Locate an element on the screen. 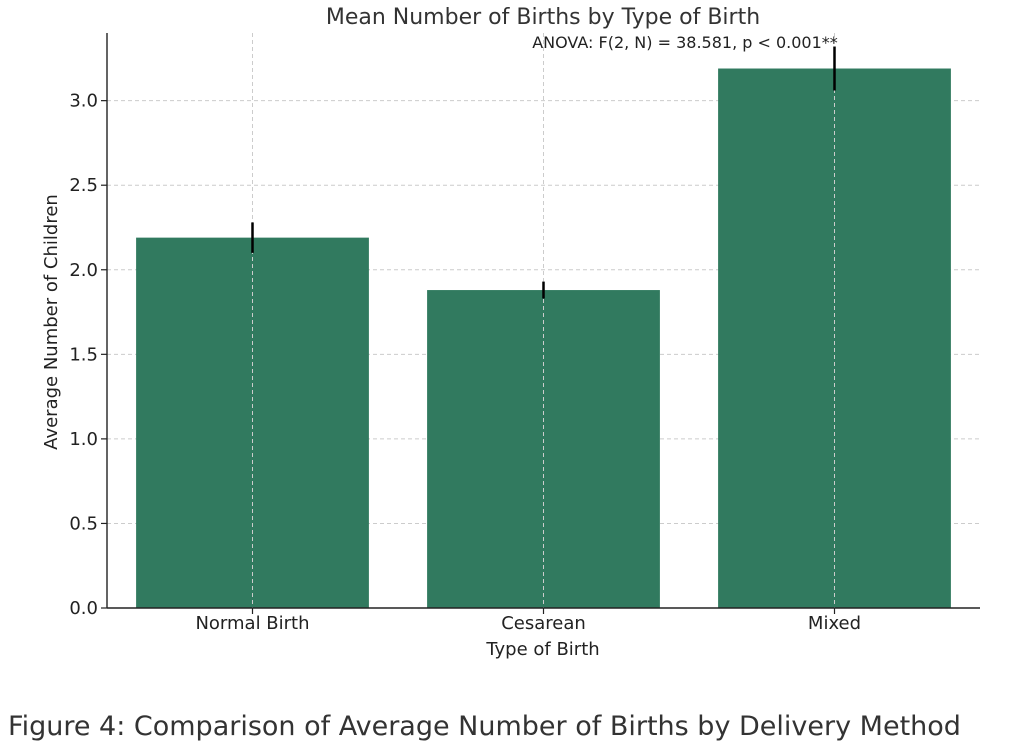 The height and width of the screenshot is (750, 1017). y-tick-label: 3.0 is located at coordinates (83, 101).